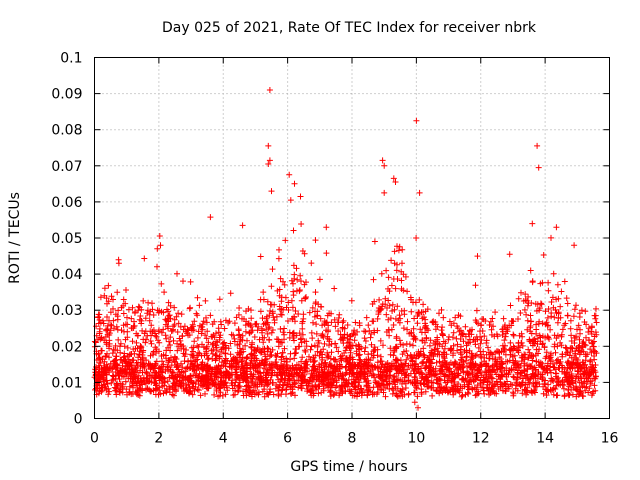 The height and width of the screenshot is (480, 640). Describe the element at coordinates (66, 167) in the screenshot. I see `y-tick-label: 0.07` at that location.